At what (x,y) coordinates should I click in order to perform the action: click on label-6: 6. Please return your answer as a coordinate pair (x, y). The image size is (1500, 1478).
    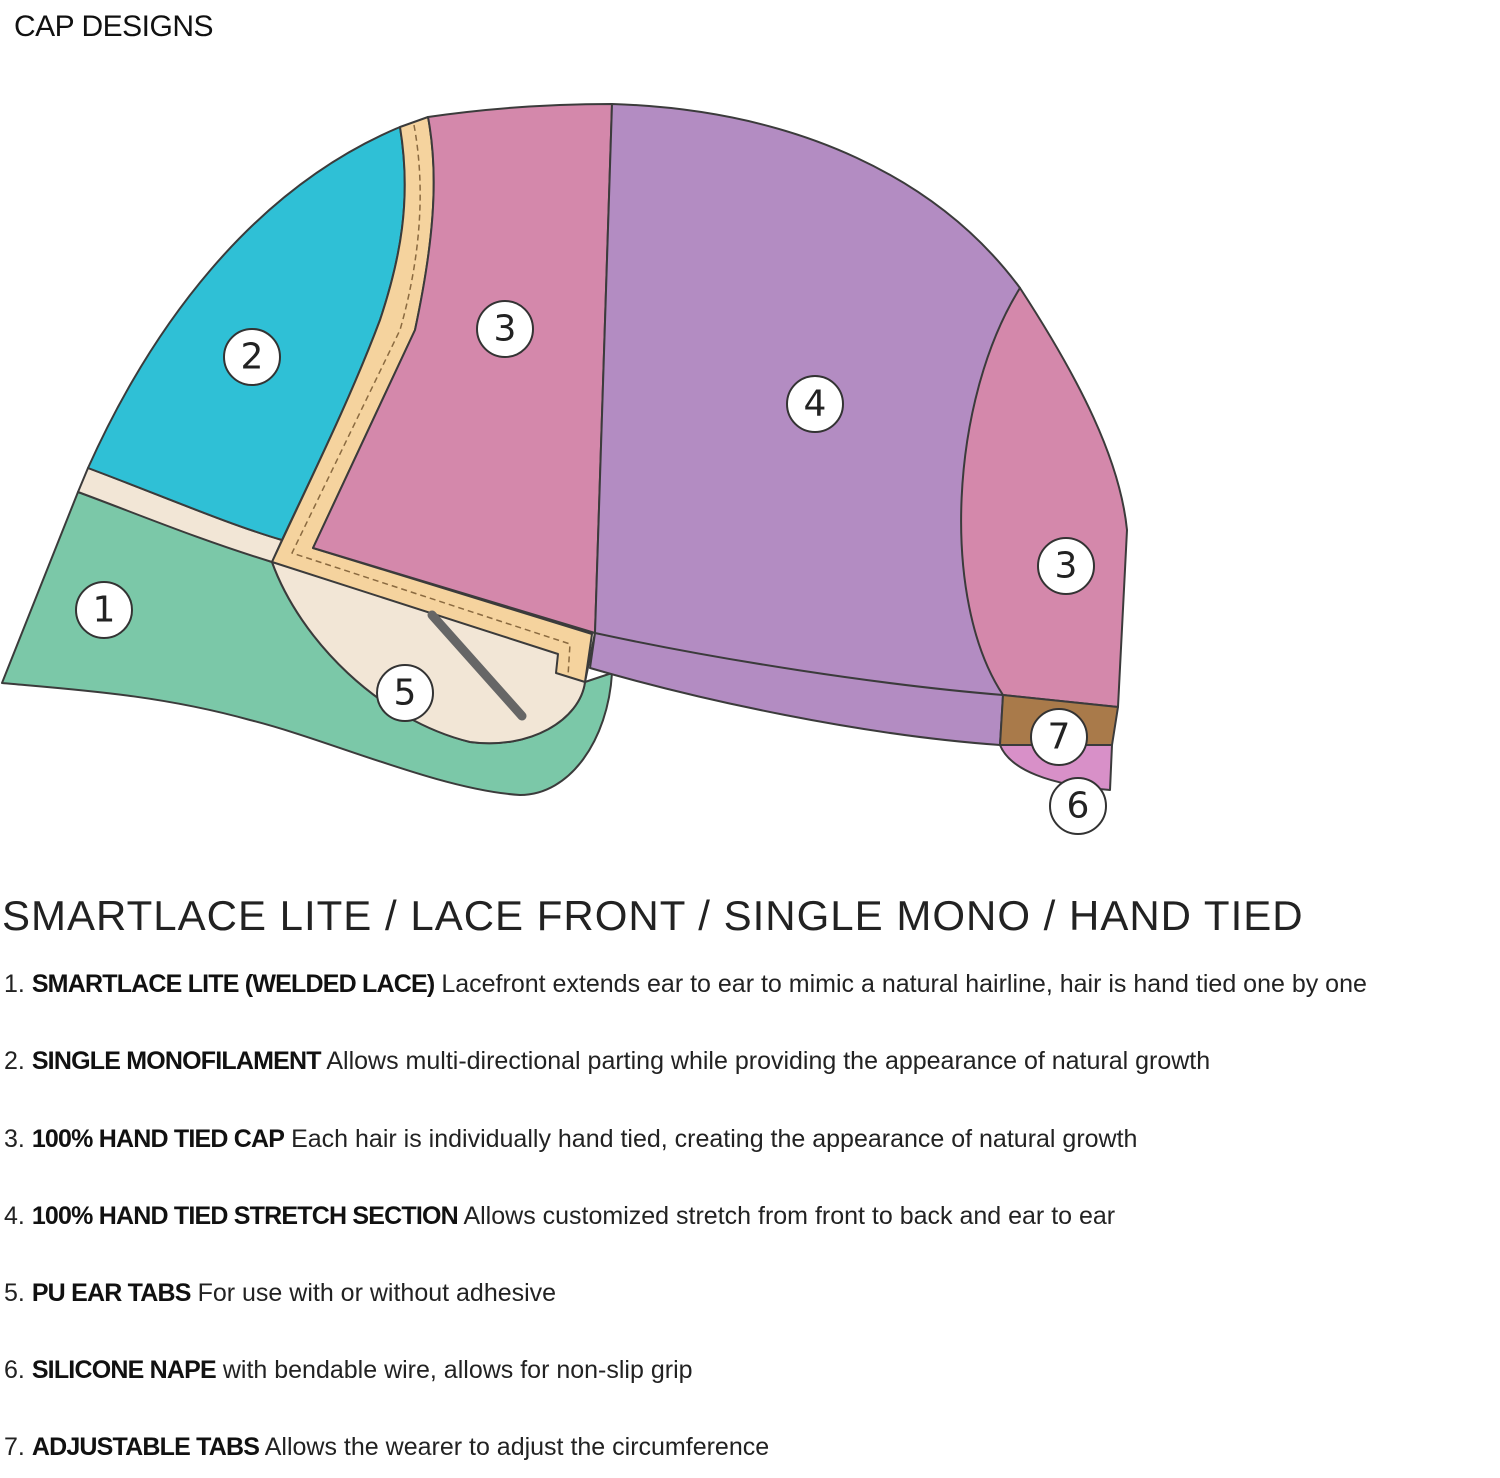
    Looking at the image, I should click on (1078, 806).